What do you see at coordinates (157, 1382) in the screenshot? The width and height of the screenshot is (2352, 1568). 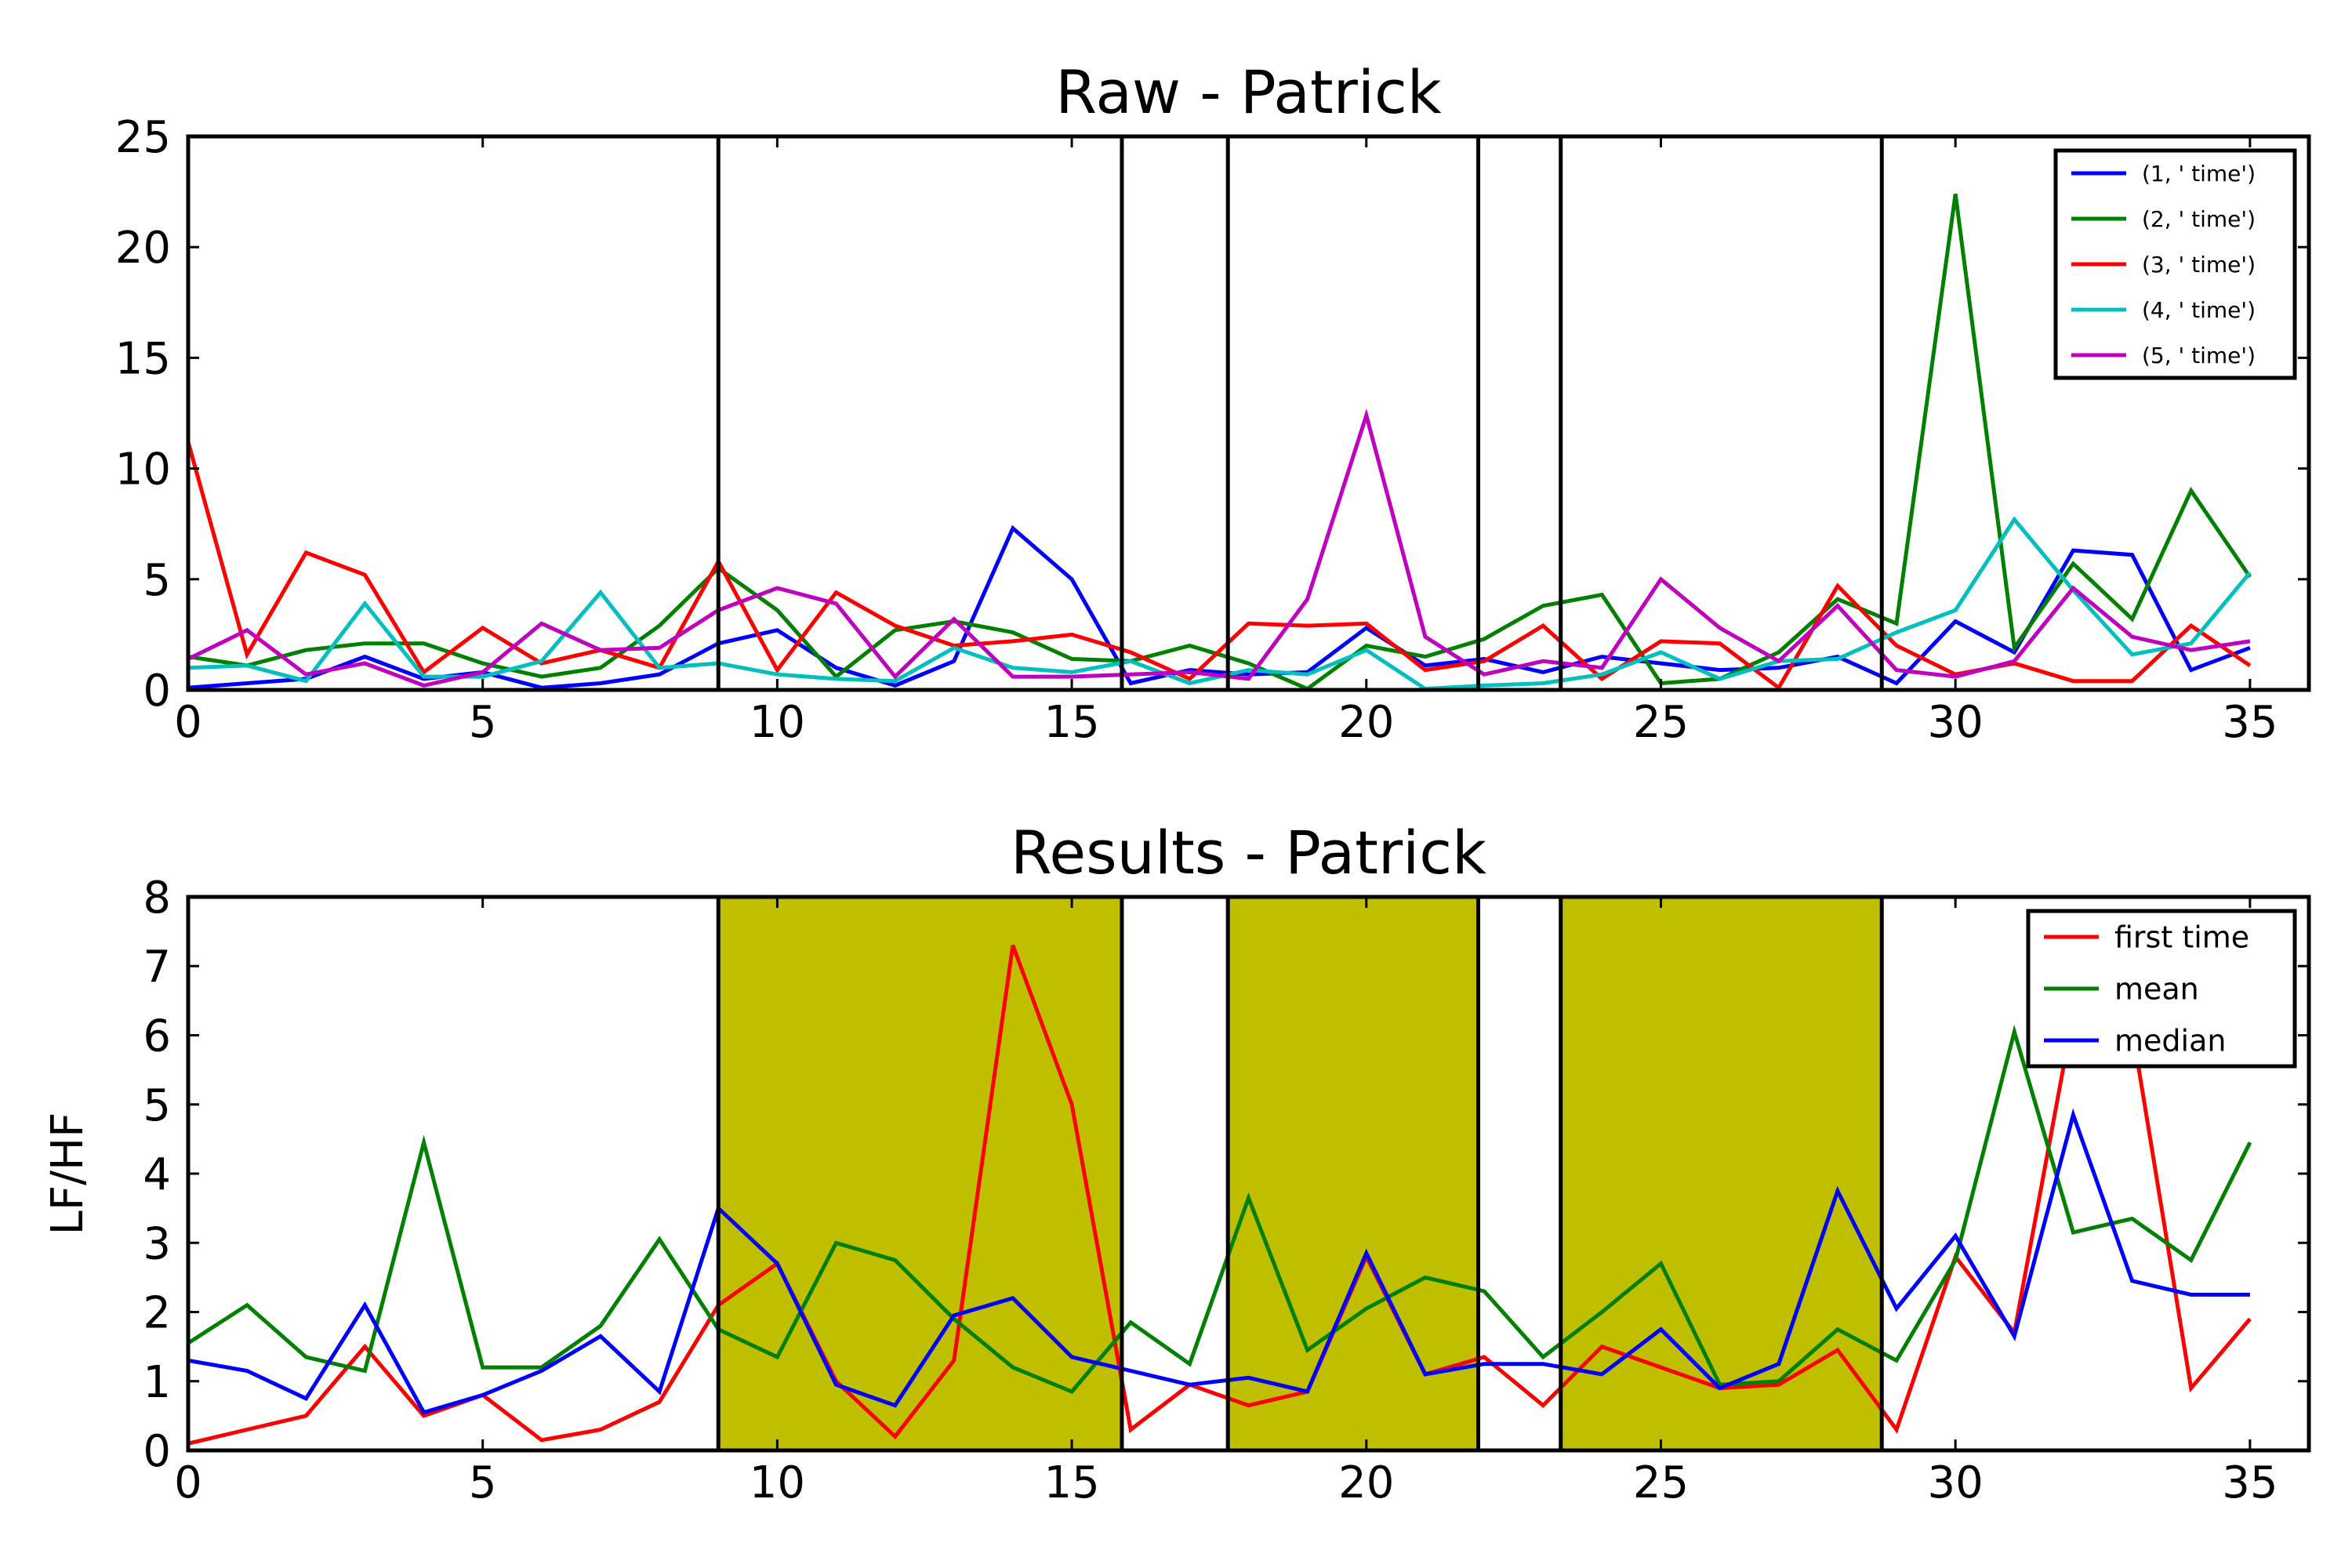 I see `y-tick-label: 1` at bounding box center [157, 1382].